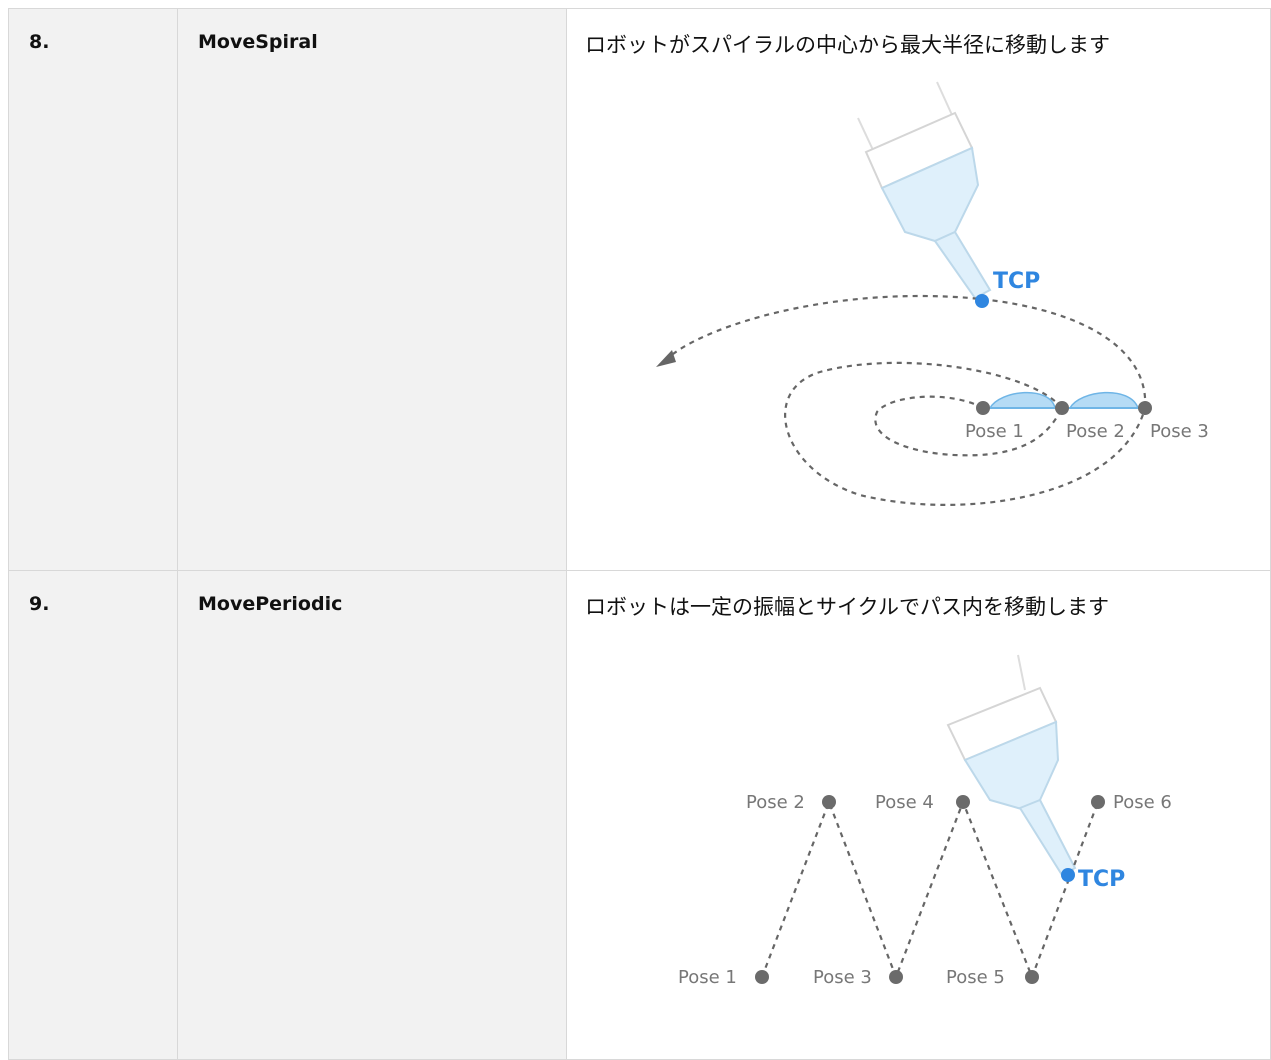 This screenshot has height=1060, width=1271. Describe the element at coordinates (1142, 802) in the screenshot. I see `pose-label: Pose 6` at that location.